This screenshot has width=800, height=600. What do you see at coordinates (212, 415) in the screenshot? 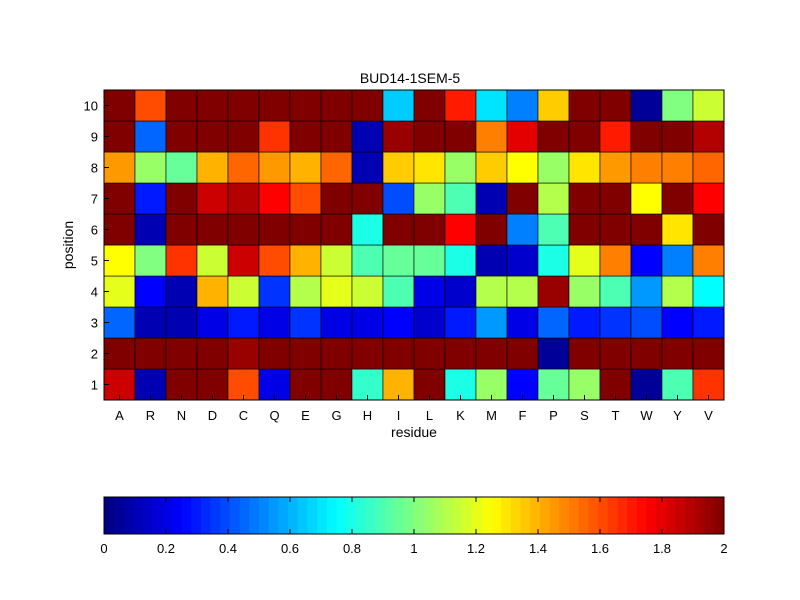
I see `x-tick-label: D` at bounding box center [212, 415].